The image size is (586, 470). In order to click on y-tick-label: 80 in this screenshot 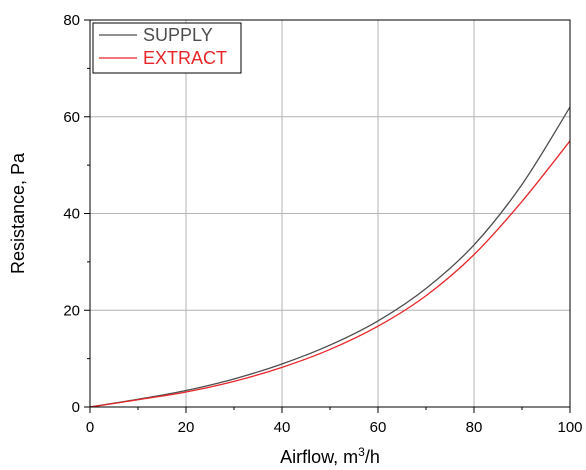, I will do `click(71, 20)`.